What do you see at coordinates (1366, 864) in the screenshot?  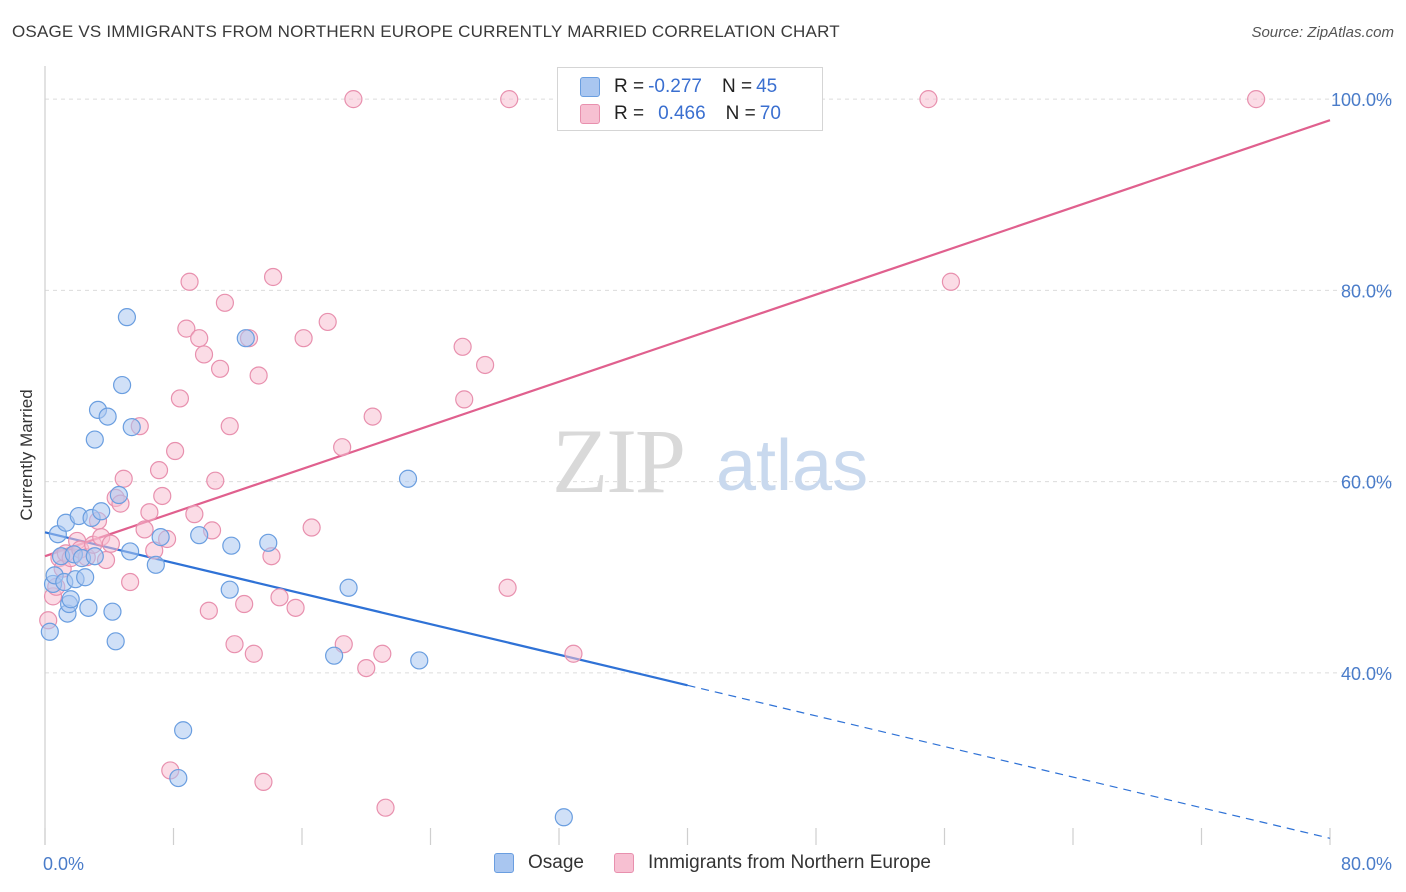 I see `x-tick-label: 80.0%` at bounding box center [1366, 864].